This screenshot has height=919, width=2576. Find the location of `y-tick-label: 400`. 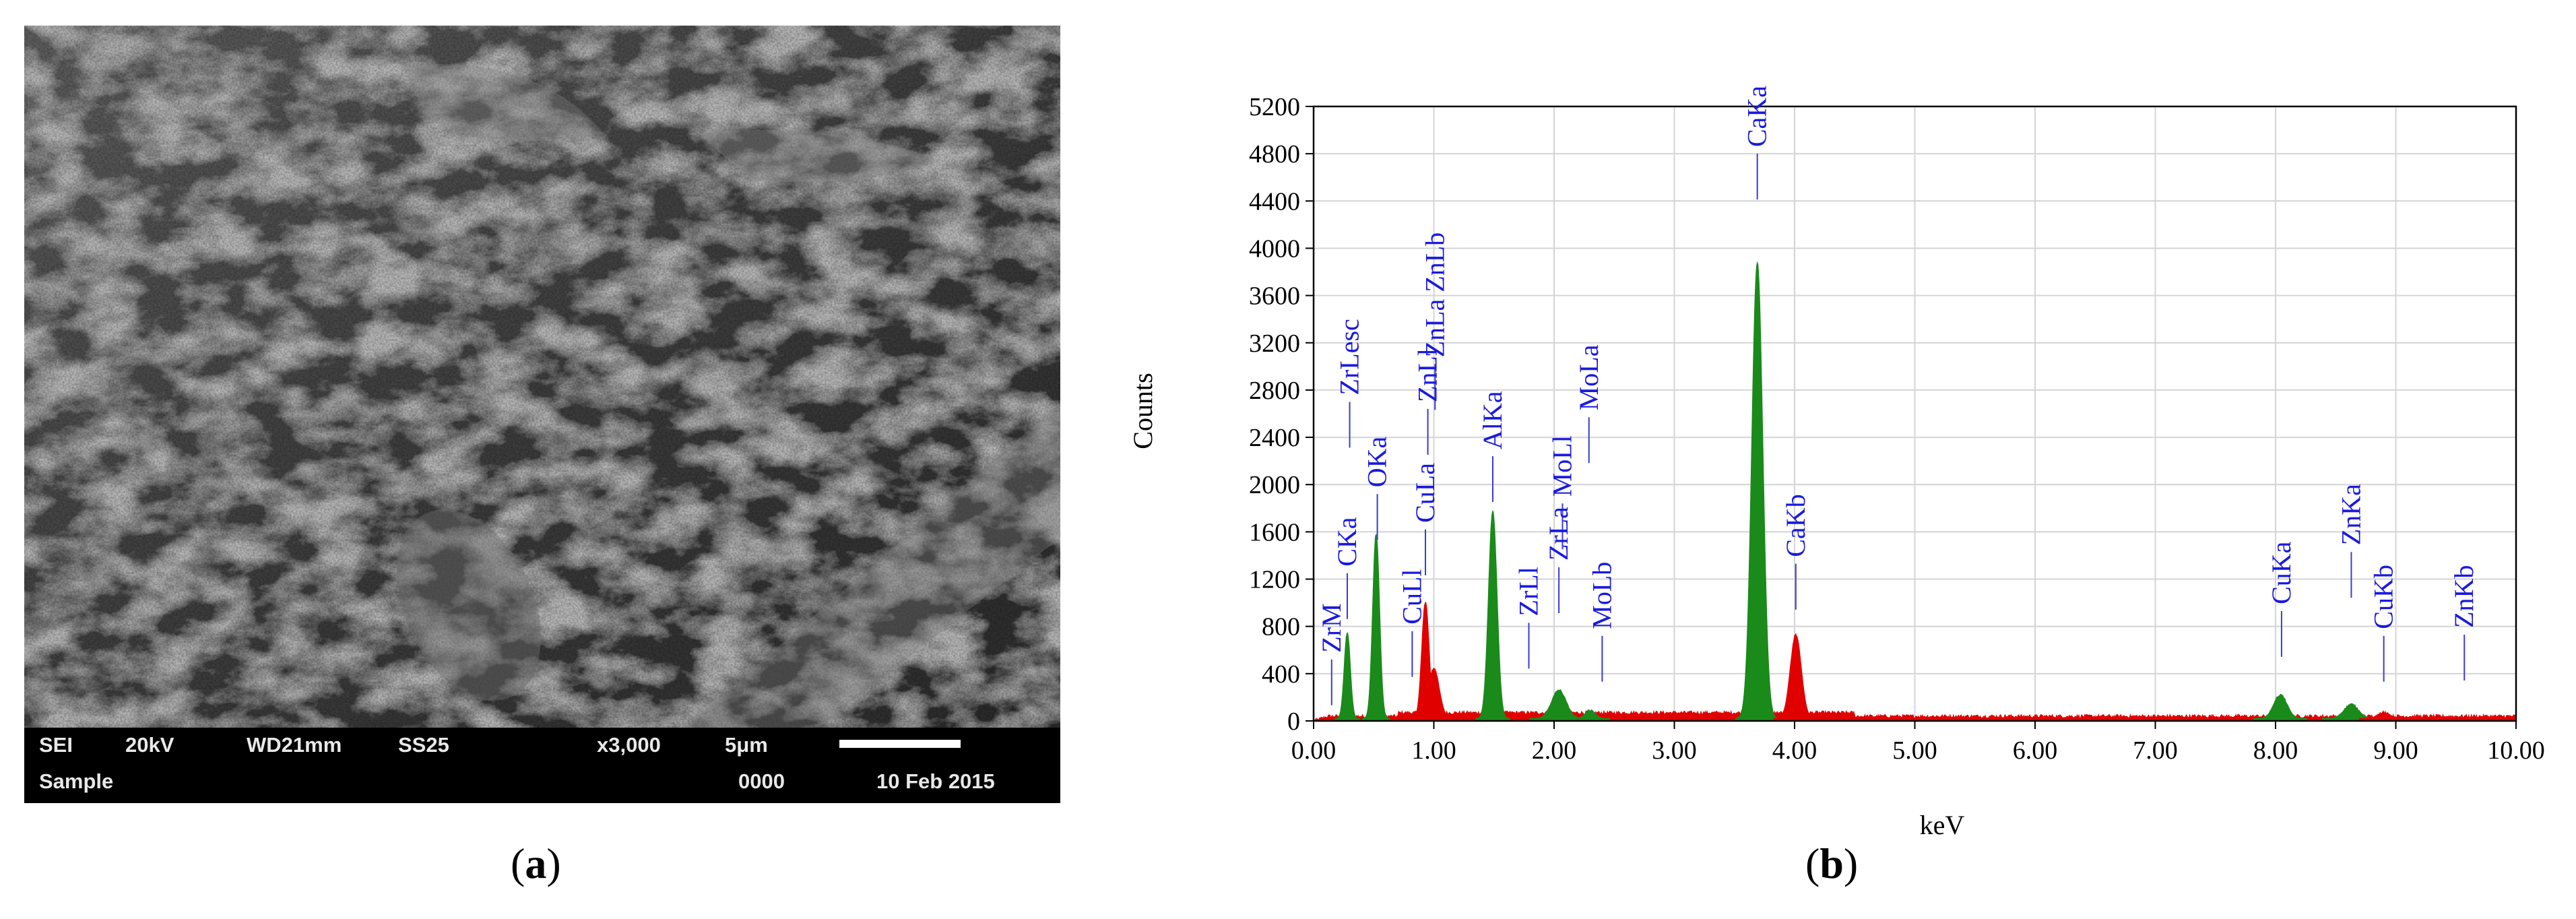

y-tick-label: 400 is located at coordinates (1281, 674).